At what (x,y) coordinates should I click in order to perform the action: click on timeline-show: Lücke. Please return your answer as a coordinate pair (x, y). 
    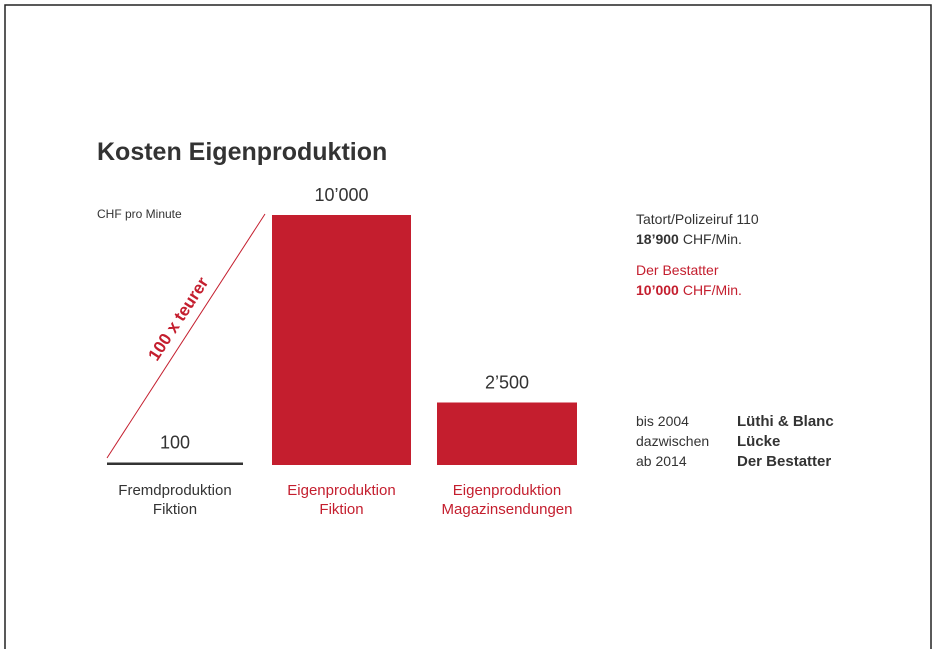
    Looking at the image, I should click on (758, 441).